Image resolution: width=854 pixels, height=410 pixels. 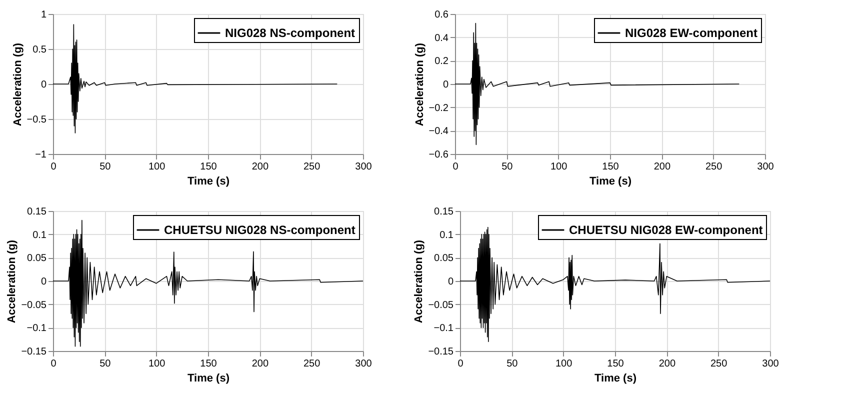 I want to click on y-tick-label: −0.4, so click(x=438, y=132).